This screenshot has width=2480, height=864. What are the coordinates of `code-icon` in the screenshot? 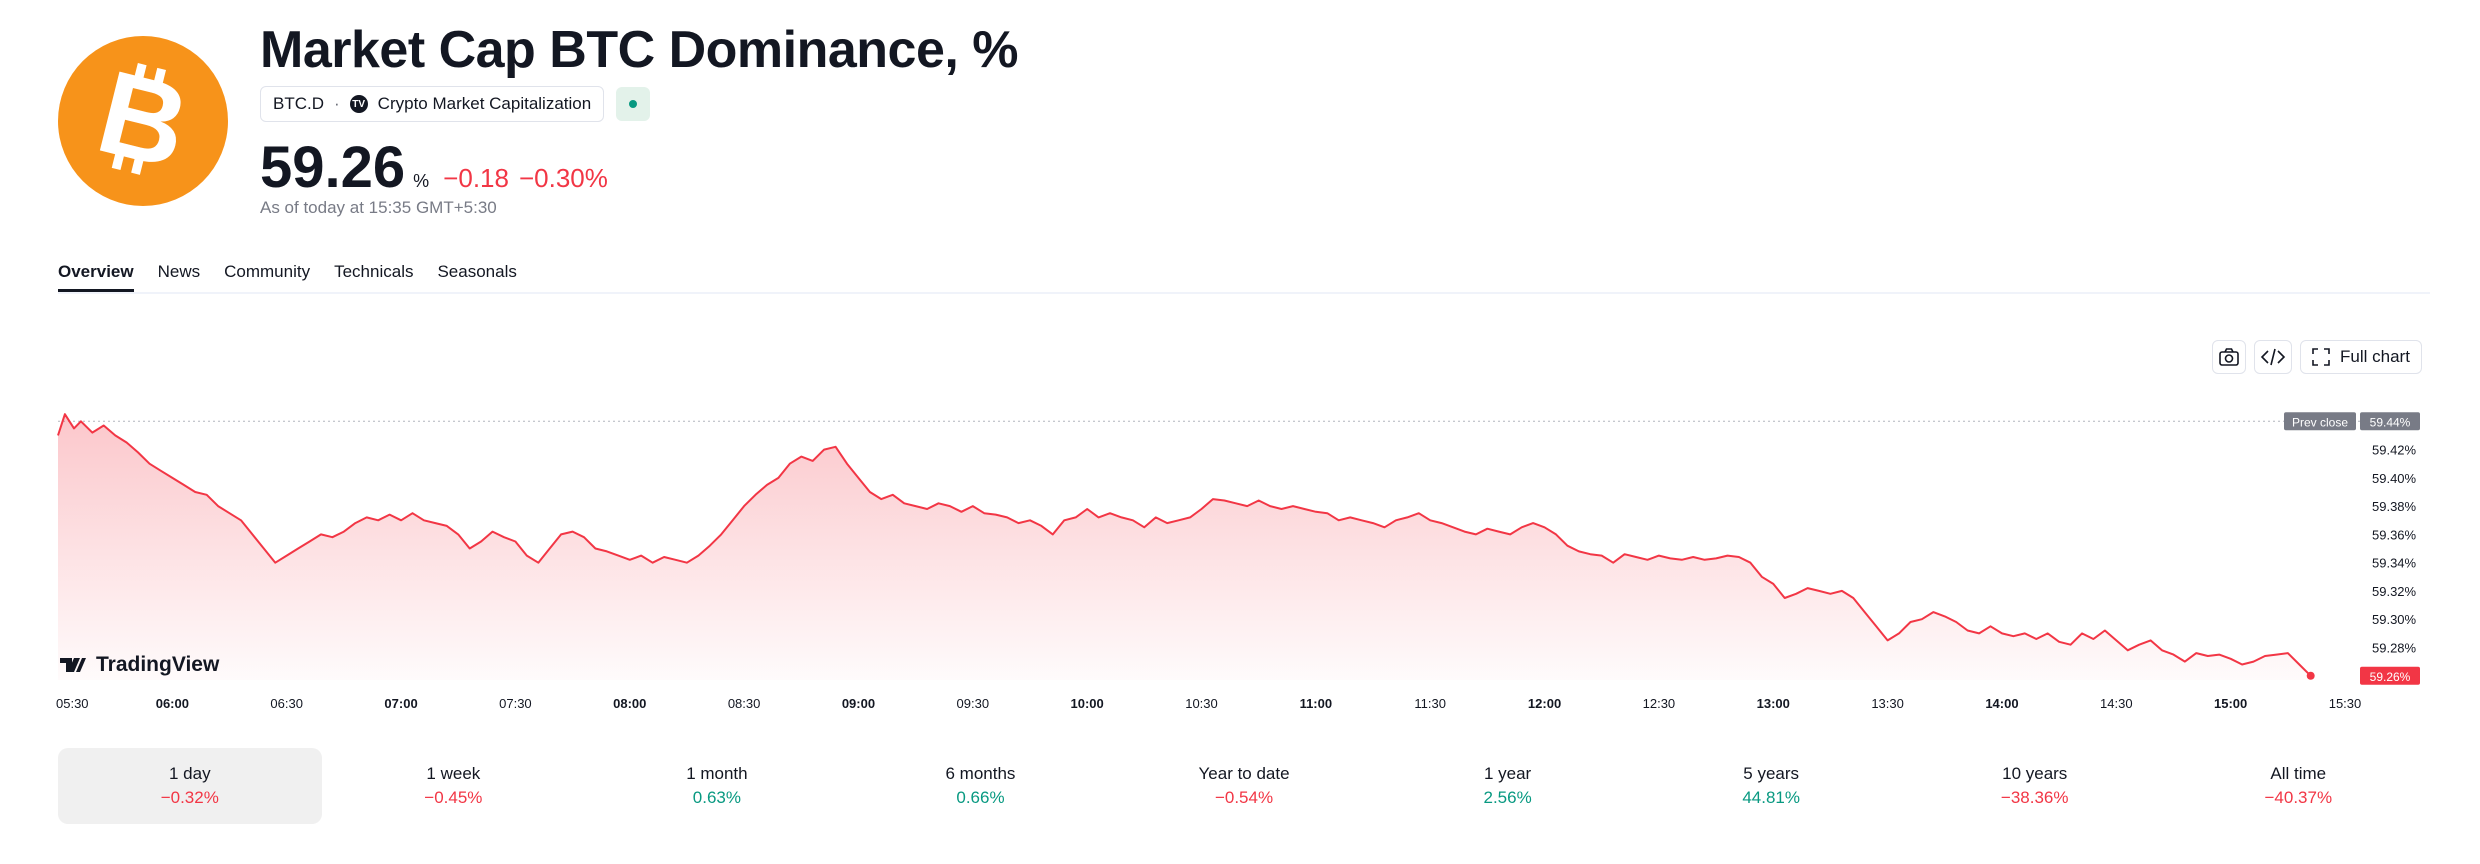 It's located at (2273, 357).